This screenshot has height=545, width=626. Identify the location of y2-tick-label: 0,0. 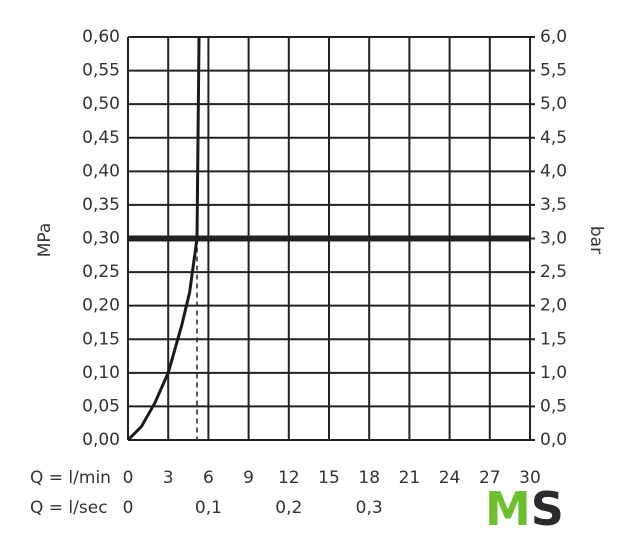
(553, 440).